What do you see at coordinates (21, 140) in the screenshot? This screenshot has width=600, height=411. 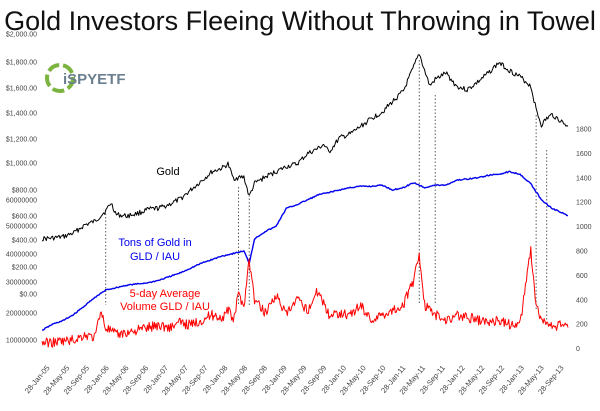 I see `gold-axis-tick: $1,200.00` at bounding box center [21, 140].